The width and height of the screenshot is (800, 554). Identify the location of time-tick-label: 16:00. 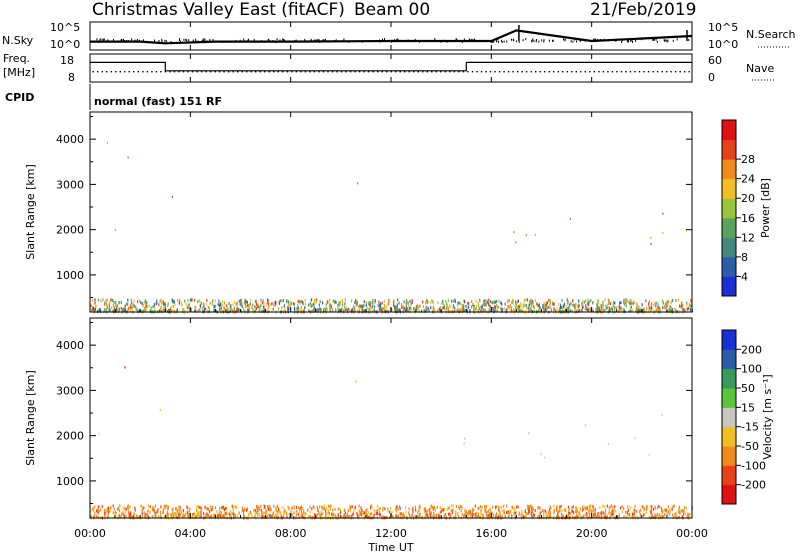
(491, 533).